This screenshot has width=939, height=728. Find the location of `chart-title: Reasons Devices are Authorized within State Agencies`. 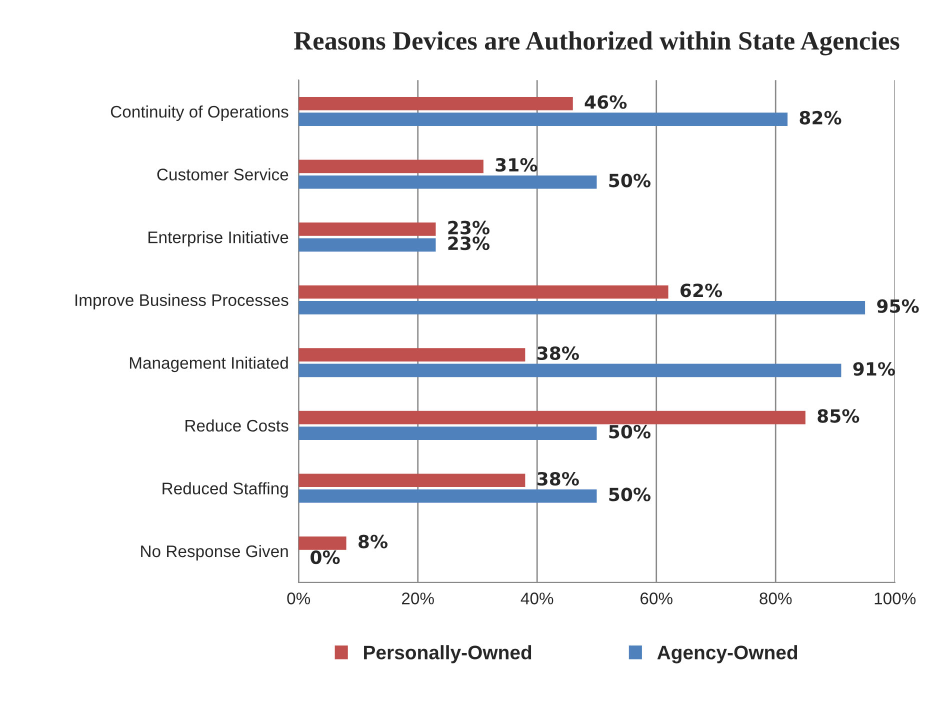

chart-title: Reasons Devices are Authorized within State Agencies is located at coordinates (597, 43).